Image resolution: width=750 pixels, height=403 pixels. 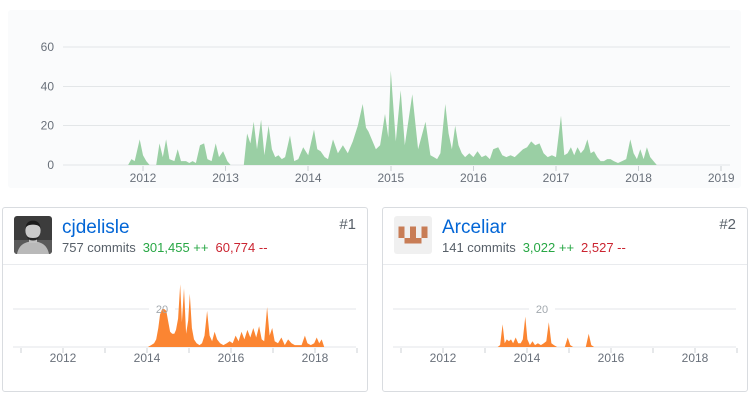 I want to click on gridlines, so click(x=564, y=328).